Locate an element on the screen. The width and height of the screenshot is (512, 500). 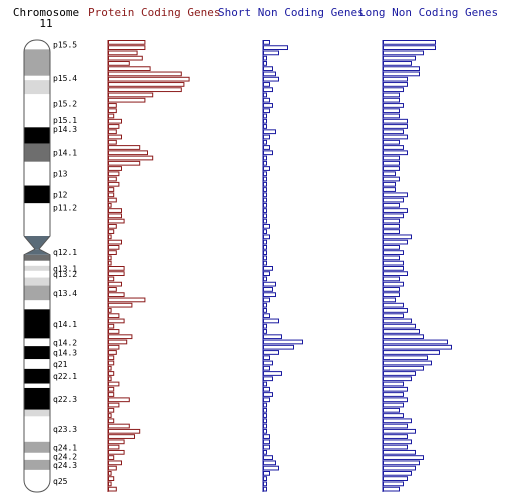
band-label: q24.1 is located at coordinates (65, 447).